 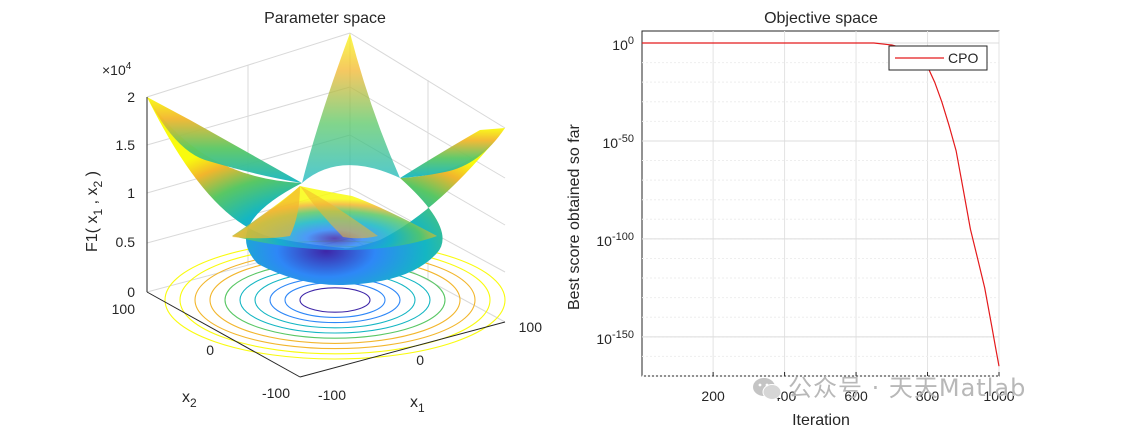 I want to click on best-score-axis-label: Best score obtained so far, so click(x=574, y=216).